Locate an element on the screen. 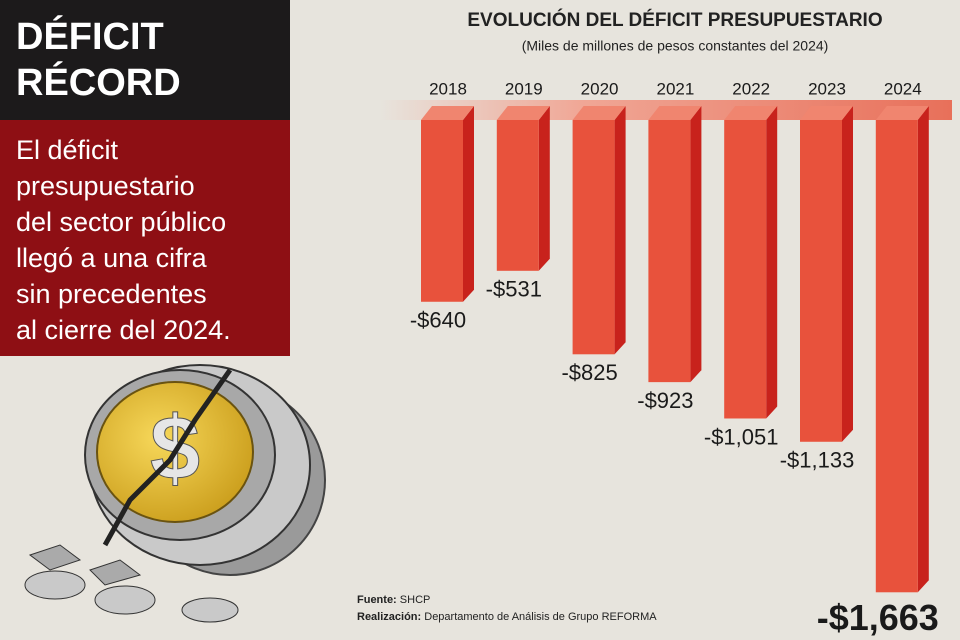 The height and width of the screenshot is (640, 960). value-label: -$923 is located at coordinates (665, 400).